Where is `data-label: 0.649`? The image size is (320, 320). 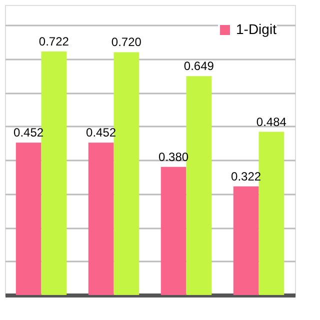
data-label: 0.649 is located at coordinates (199, 66).